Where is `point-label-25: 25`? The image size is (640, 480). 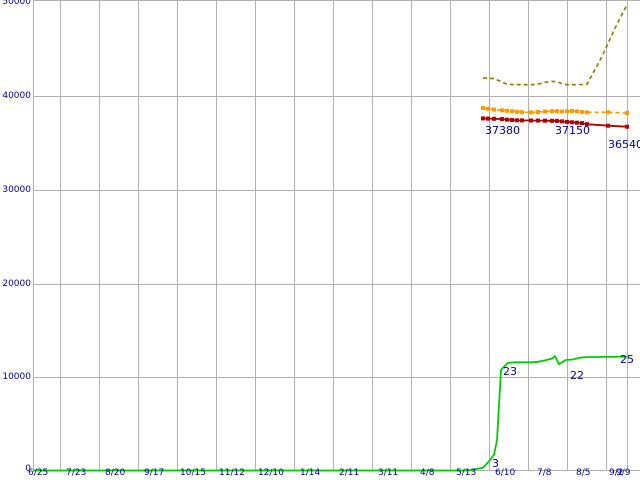 point-label-25: 25 is located at coordinates (627, 359).